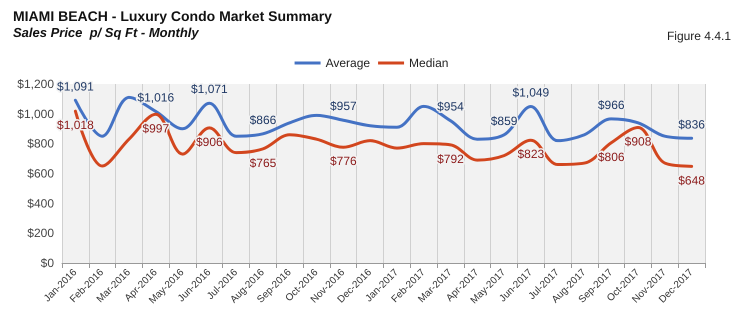 This screenshot has height=331, width=743. I want to click on data-label: $823, so click(531, 154).